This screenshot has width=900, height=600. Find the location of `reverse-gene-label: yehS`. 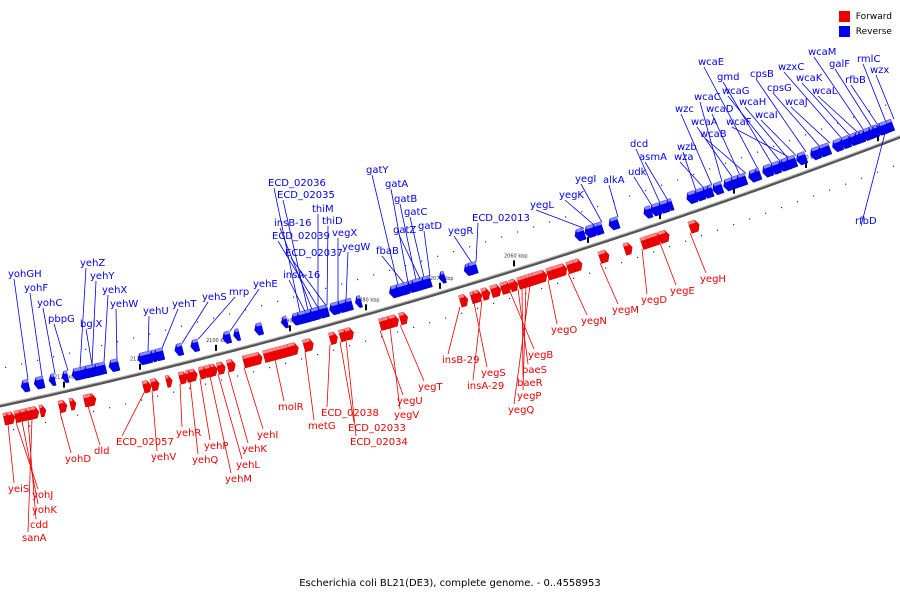

reverse-gene-label: yehS is located at coordinates (214, 297).